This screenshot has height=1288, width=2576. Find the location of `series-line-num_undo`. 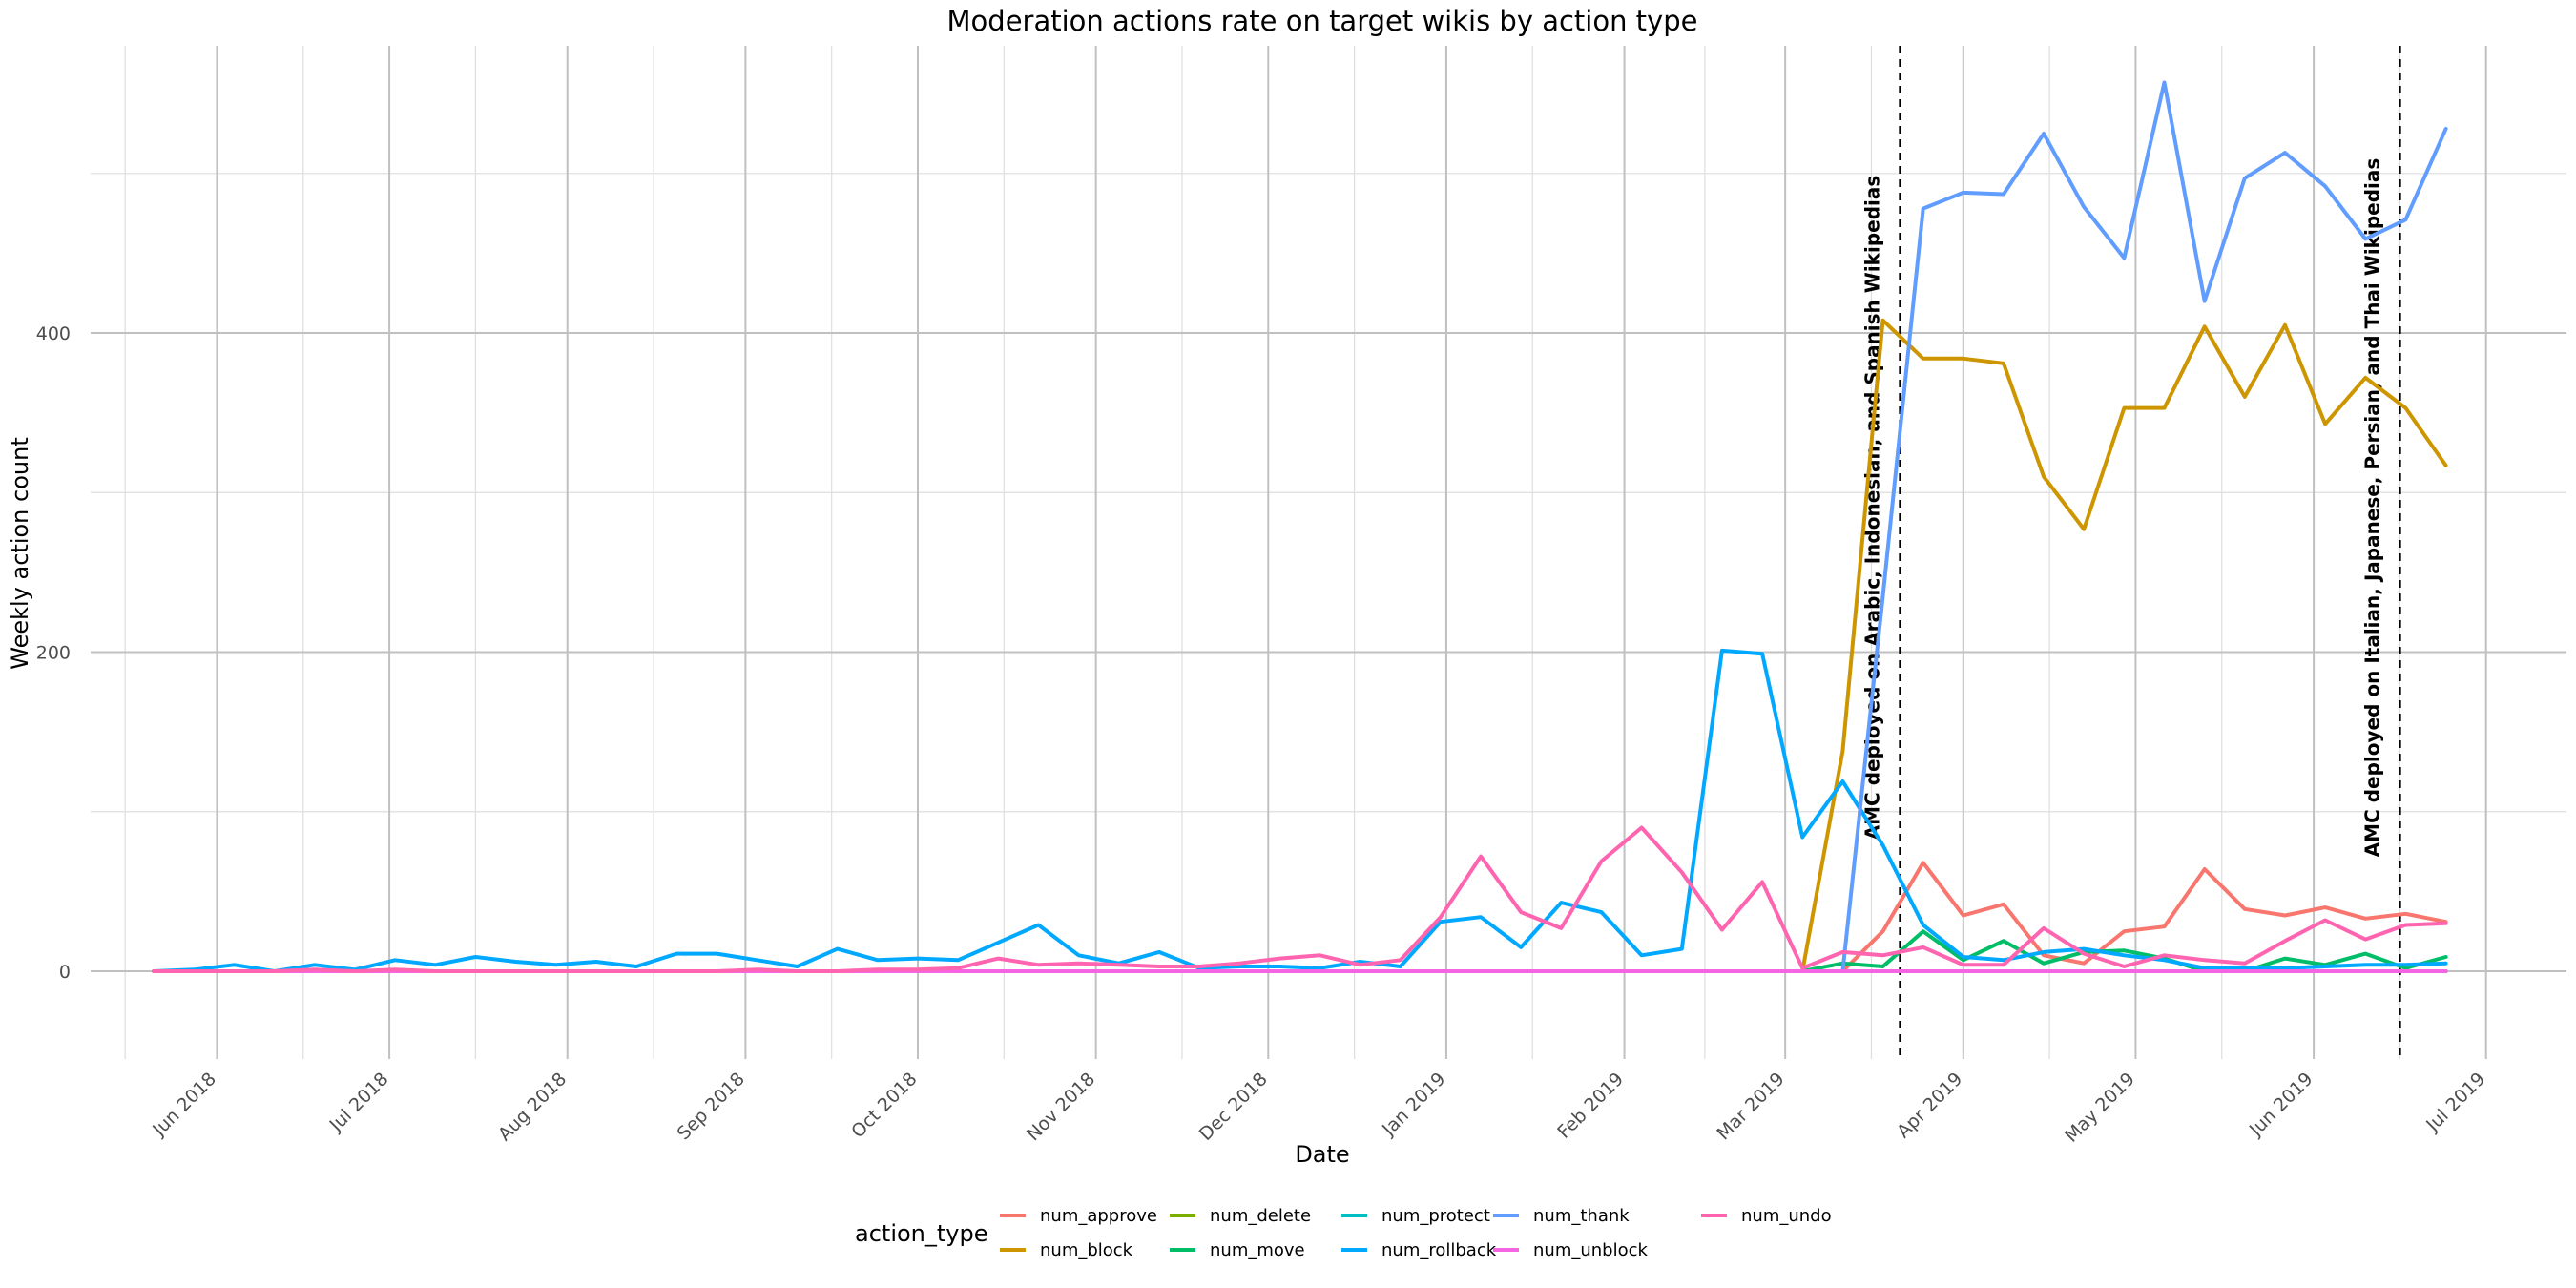

series-line-num_undo is located at coordinates (1300, 899).